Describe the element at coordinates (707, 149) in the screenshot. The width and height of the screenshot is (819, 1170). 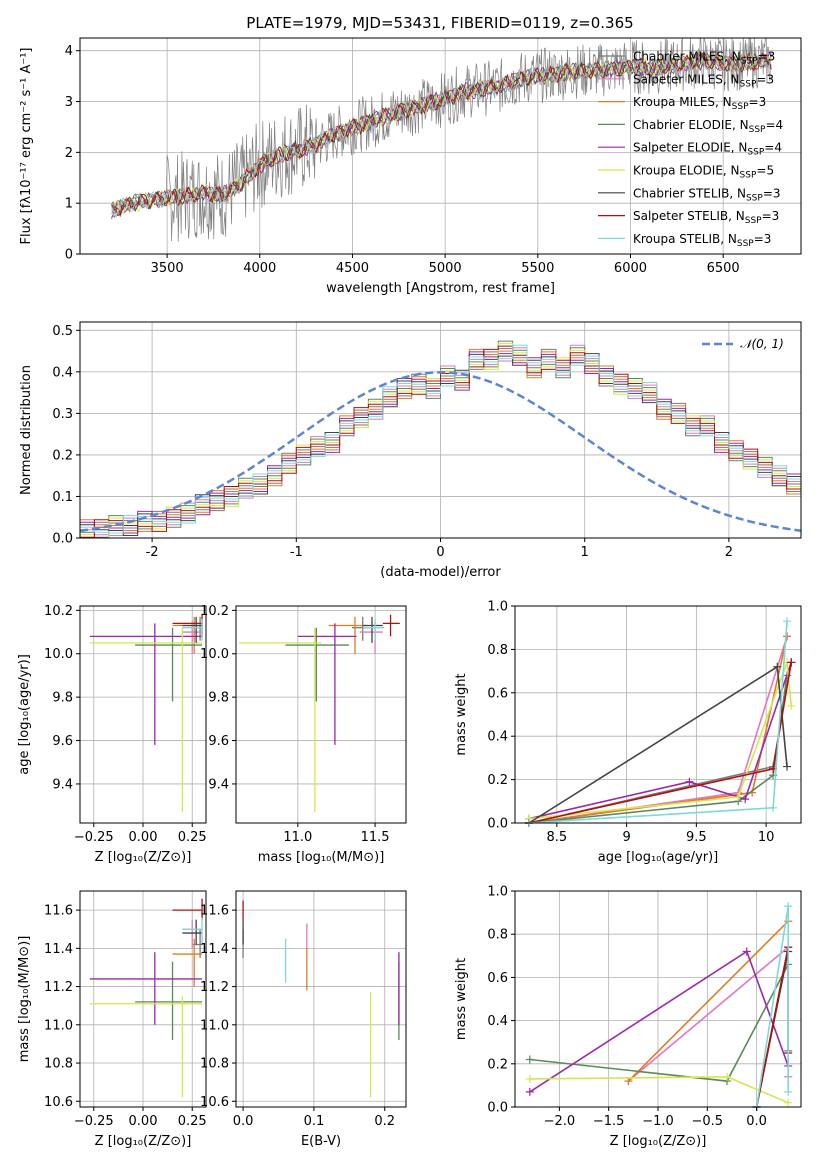
I see `legend-entry: Salpeter ELODIE, NSSP=4` at that location.